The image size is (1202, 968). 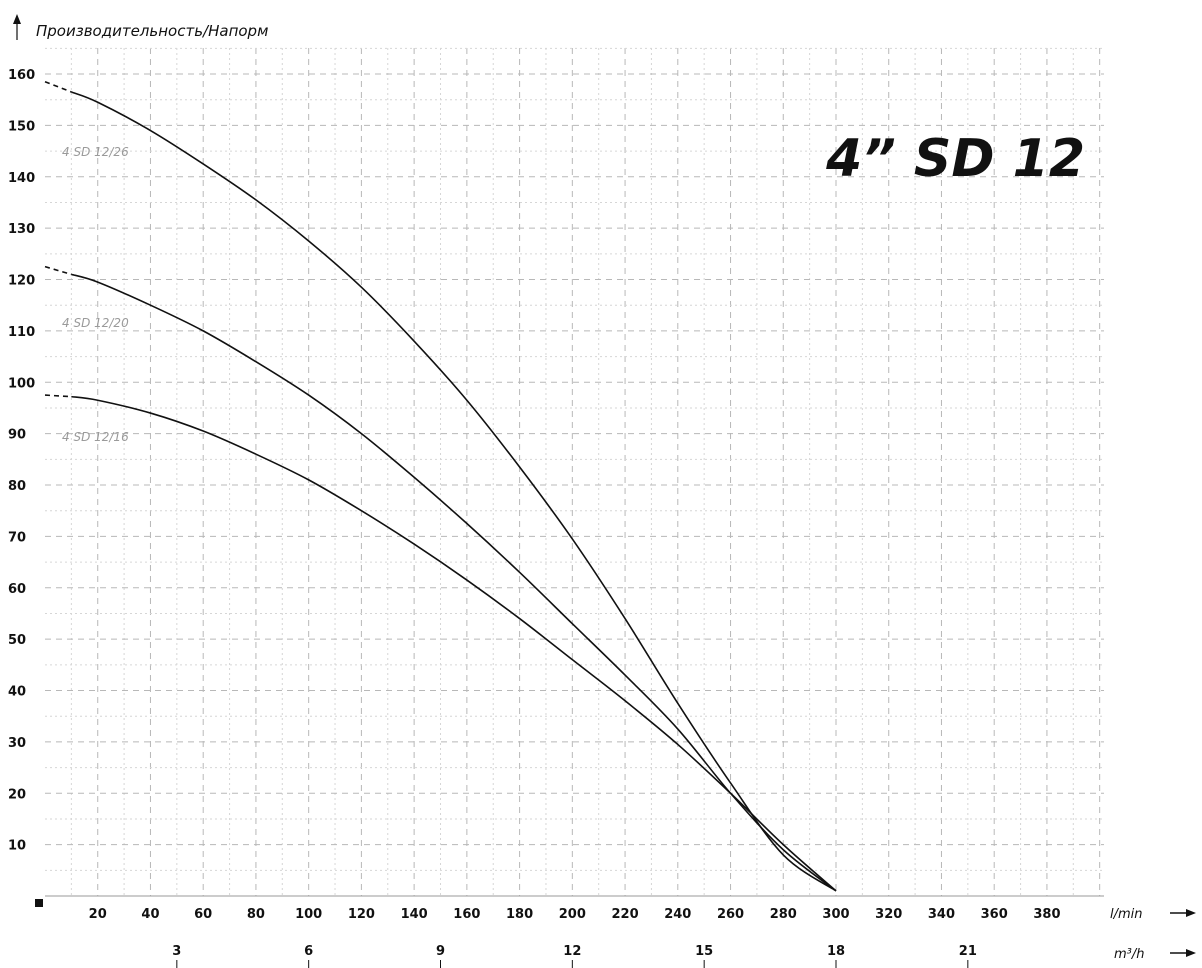 What do you see at coordinates (835, 914) in the screenshot?
I see `x-tick-label: 300` at bounding box center [835, 914].